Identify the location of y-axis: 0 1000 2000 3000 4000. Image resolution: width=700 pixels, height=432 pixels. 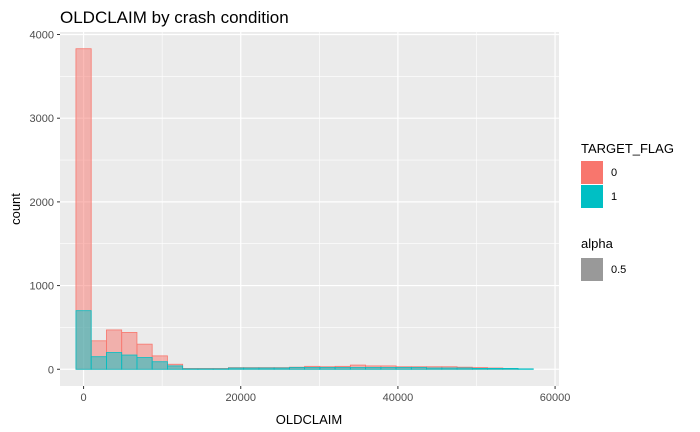
(45, 203).